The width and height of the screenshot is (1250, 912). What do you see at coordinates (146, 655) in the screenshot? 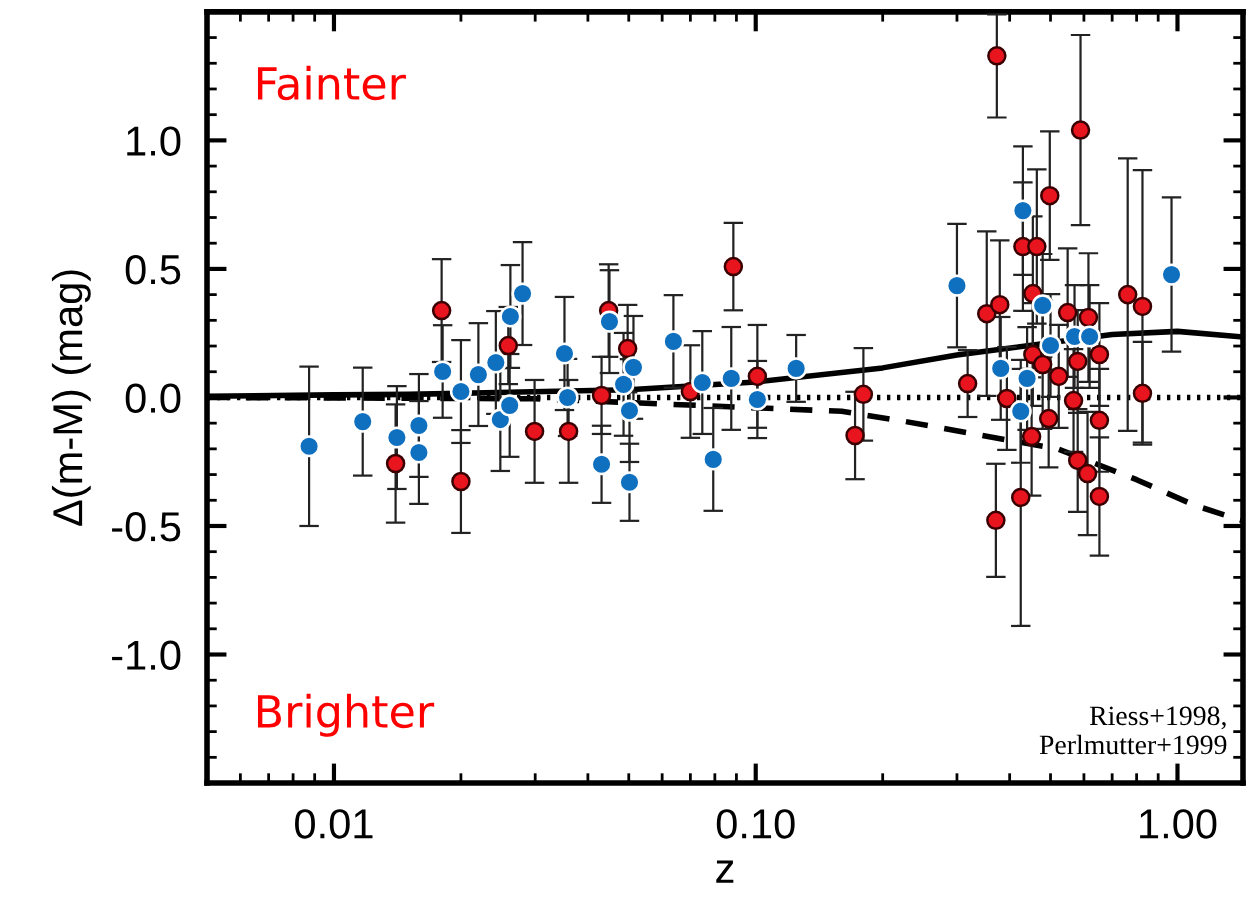
I see `y-tick-label: -1.0` at bounding box center [146, 655].